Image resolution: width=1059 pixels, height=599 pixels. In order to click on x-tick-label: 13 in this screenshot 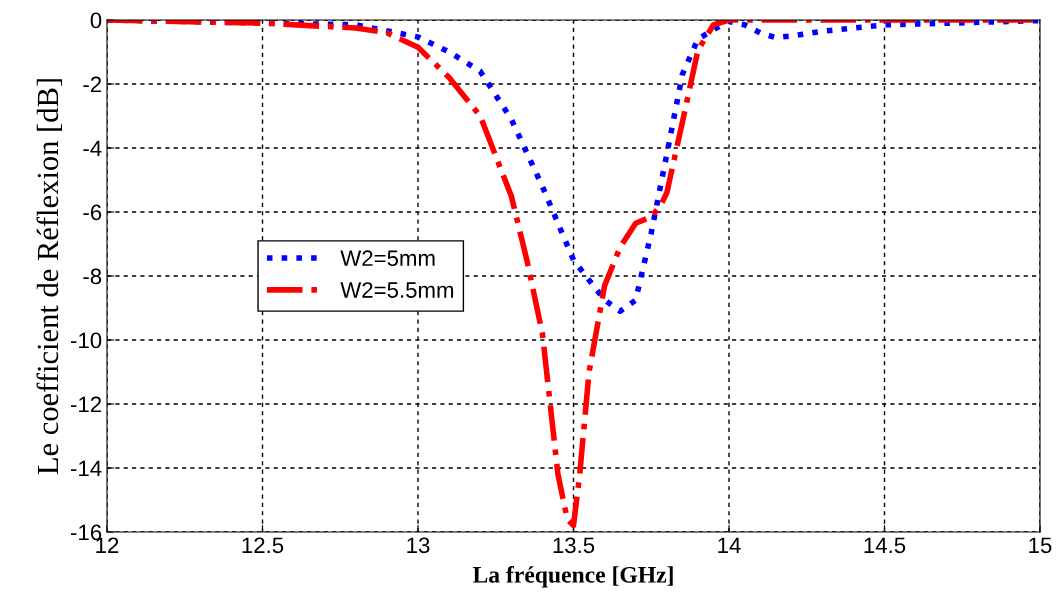, I will do `click(418, 545)`.